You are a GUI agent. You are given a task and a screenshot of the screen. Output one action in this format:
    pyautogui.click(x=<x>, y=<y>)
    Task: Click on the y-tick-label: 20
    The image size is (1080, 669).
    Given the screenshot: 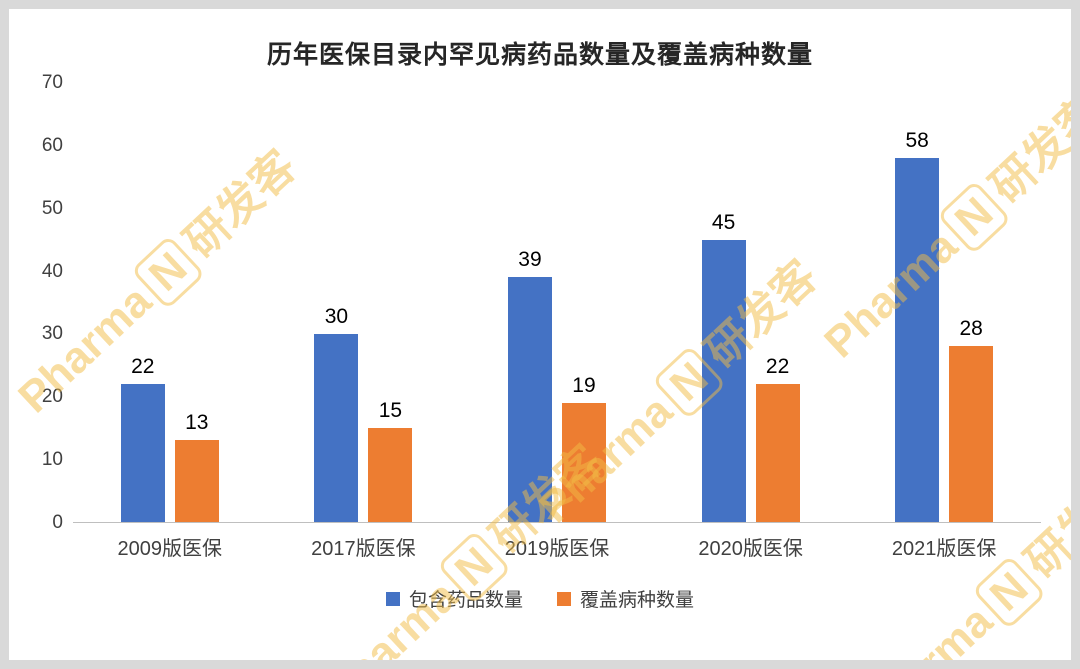 What is the action you would take?
    pyautogui.click(x=52, y=397)
    